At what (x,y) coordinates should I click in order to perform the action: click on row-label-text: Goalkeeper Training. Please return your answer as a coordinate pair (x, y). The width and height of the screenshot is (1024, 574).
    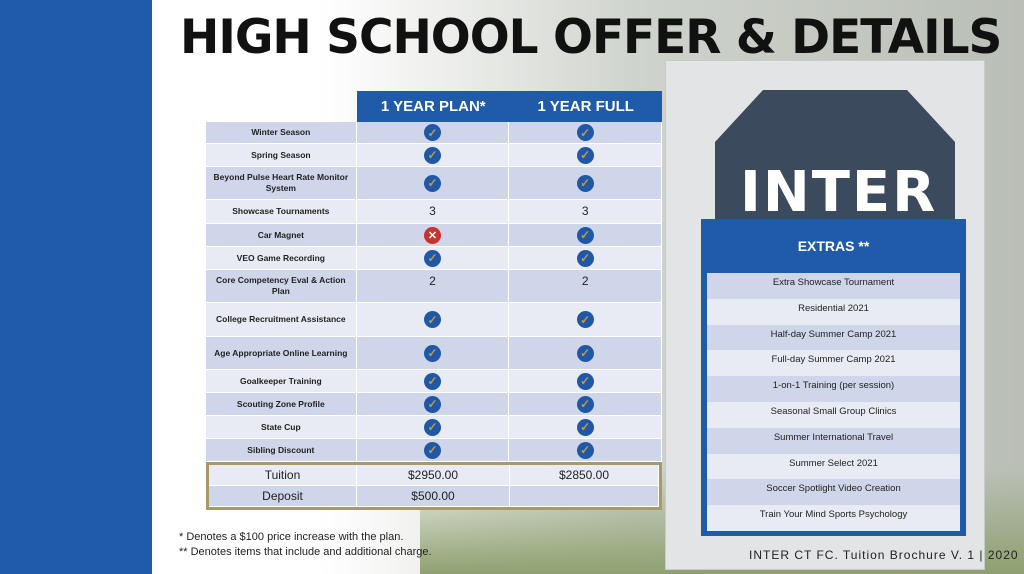
    Looking at the image, I should click on (280, 380).